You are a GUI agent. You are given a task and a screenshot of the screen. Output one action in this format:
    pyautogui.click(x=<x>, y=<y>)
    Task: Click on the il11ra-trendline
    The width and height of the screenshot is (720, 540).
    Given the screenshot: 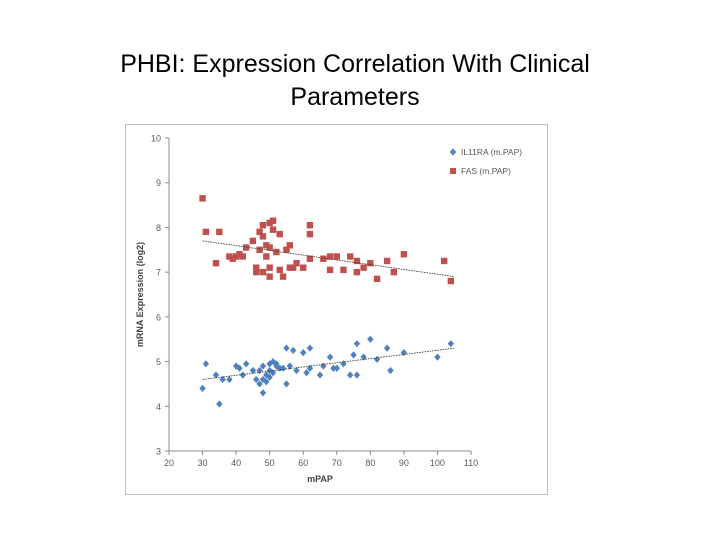 What is the action you would take?
    pyautogui.click(x=328, y=363)
    